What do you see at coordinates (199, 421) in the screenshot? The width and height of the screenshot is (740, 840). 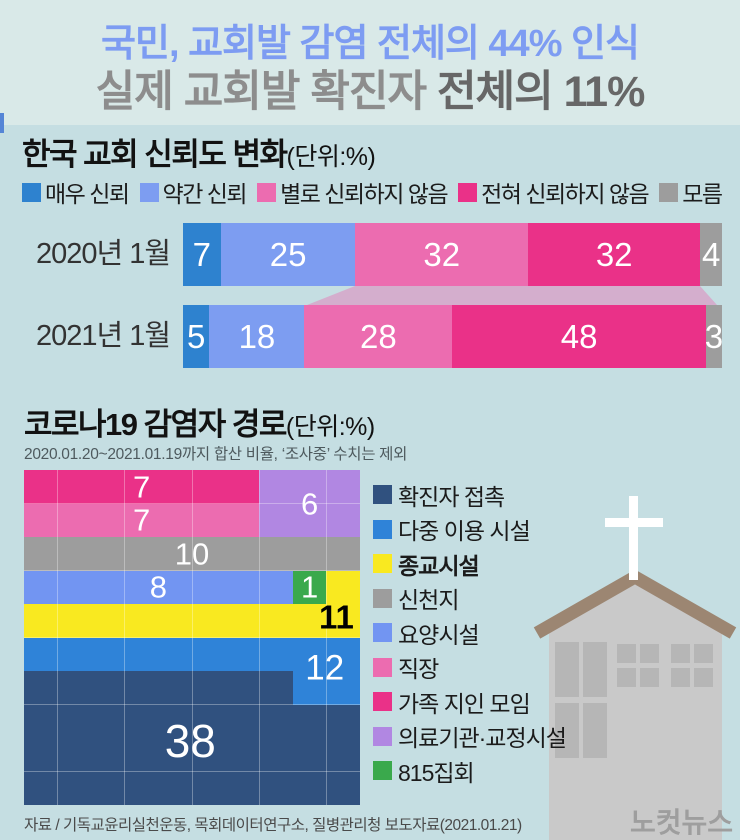 I see `path-chart-title: 코로나19 감염자 경로(단위:%)` at bounding box center [199, 421].